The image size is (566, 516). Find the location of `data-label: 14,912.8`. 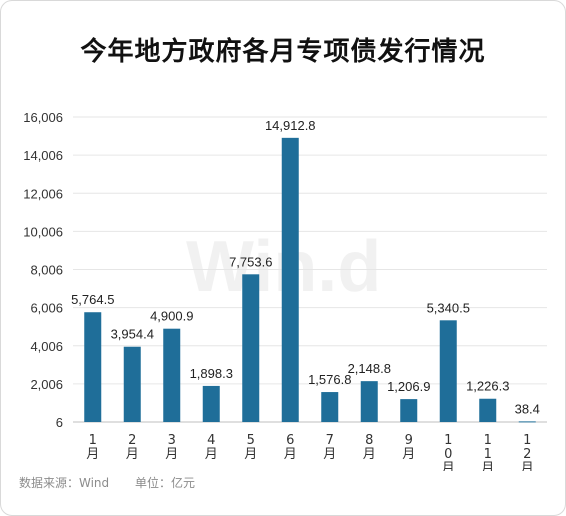

data-label: 14,912.8 is located at coordinates (290, 125).